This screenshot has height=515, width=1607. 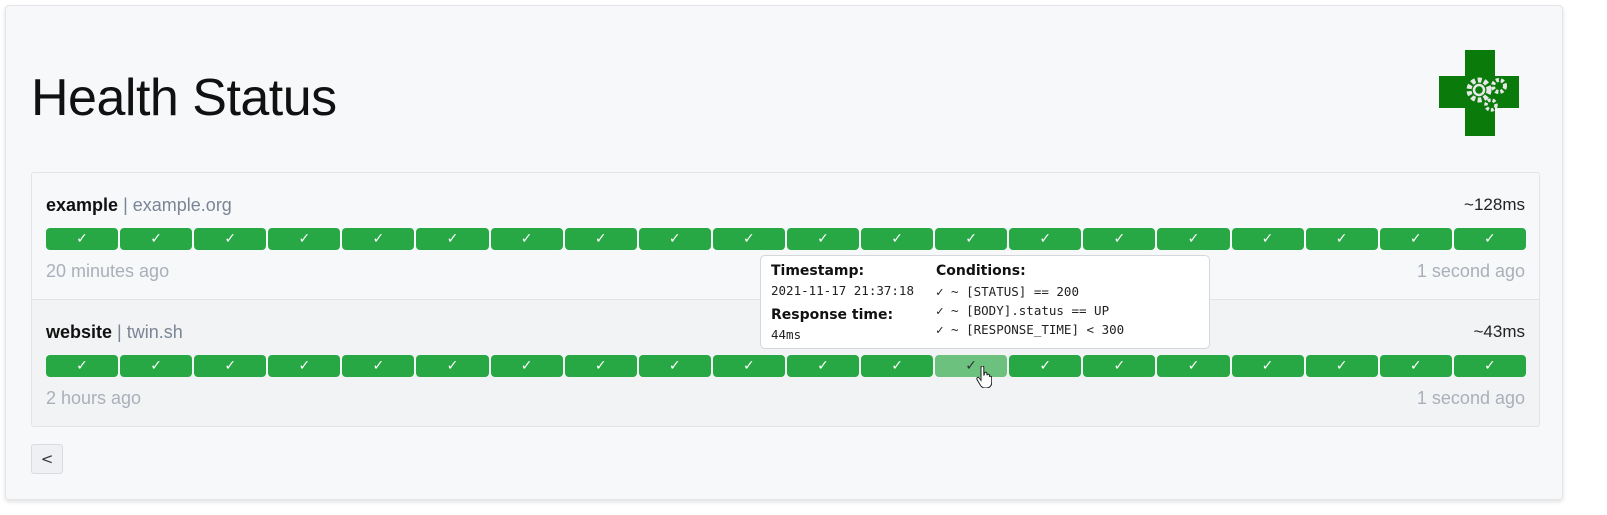 I want to click on condition-item: ✓ ~ [RESPONSE_TIME] < 300, so click(x=1030, y=329).